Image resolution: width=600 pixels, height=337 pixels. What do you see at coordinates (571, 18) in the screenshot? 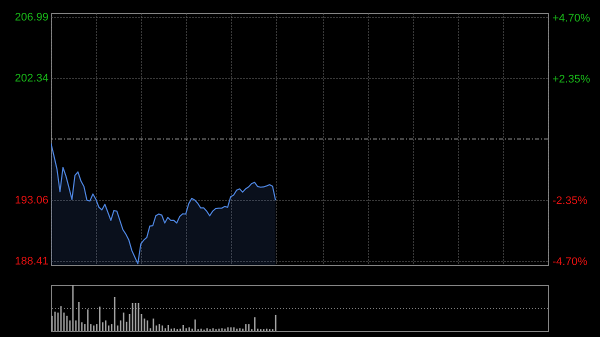
I see `y2-tick-label: +4.70%` at bounding box center [571, 18].